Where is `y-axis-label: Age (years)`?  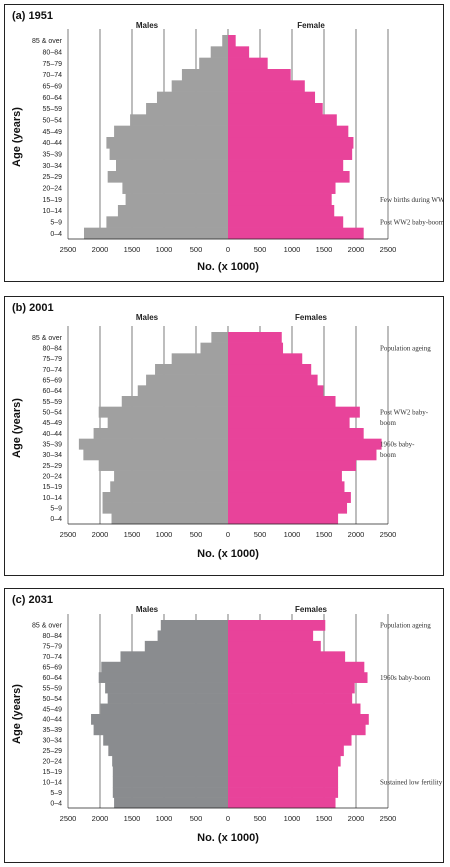
y-axis-label: Age (years) is located at coordinates (17, 428).